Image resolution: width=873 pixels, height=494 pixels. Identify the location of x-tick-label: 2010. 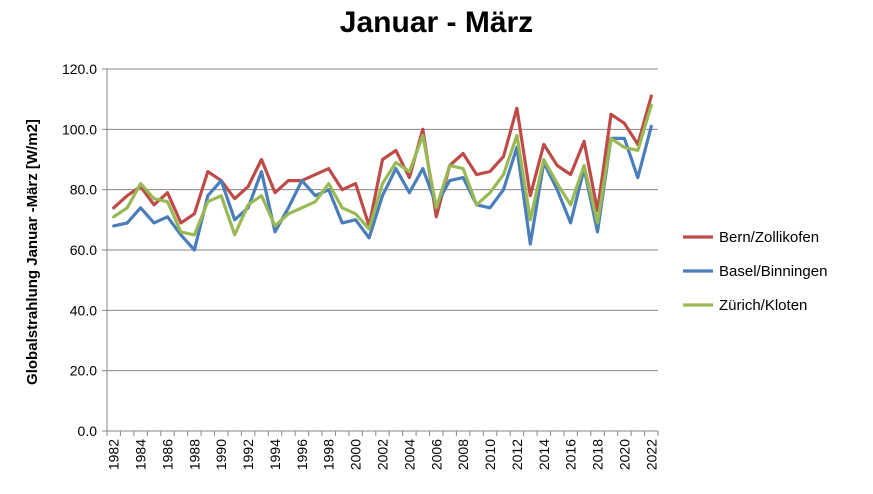
(490, 454).